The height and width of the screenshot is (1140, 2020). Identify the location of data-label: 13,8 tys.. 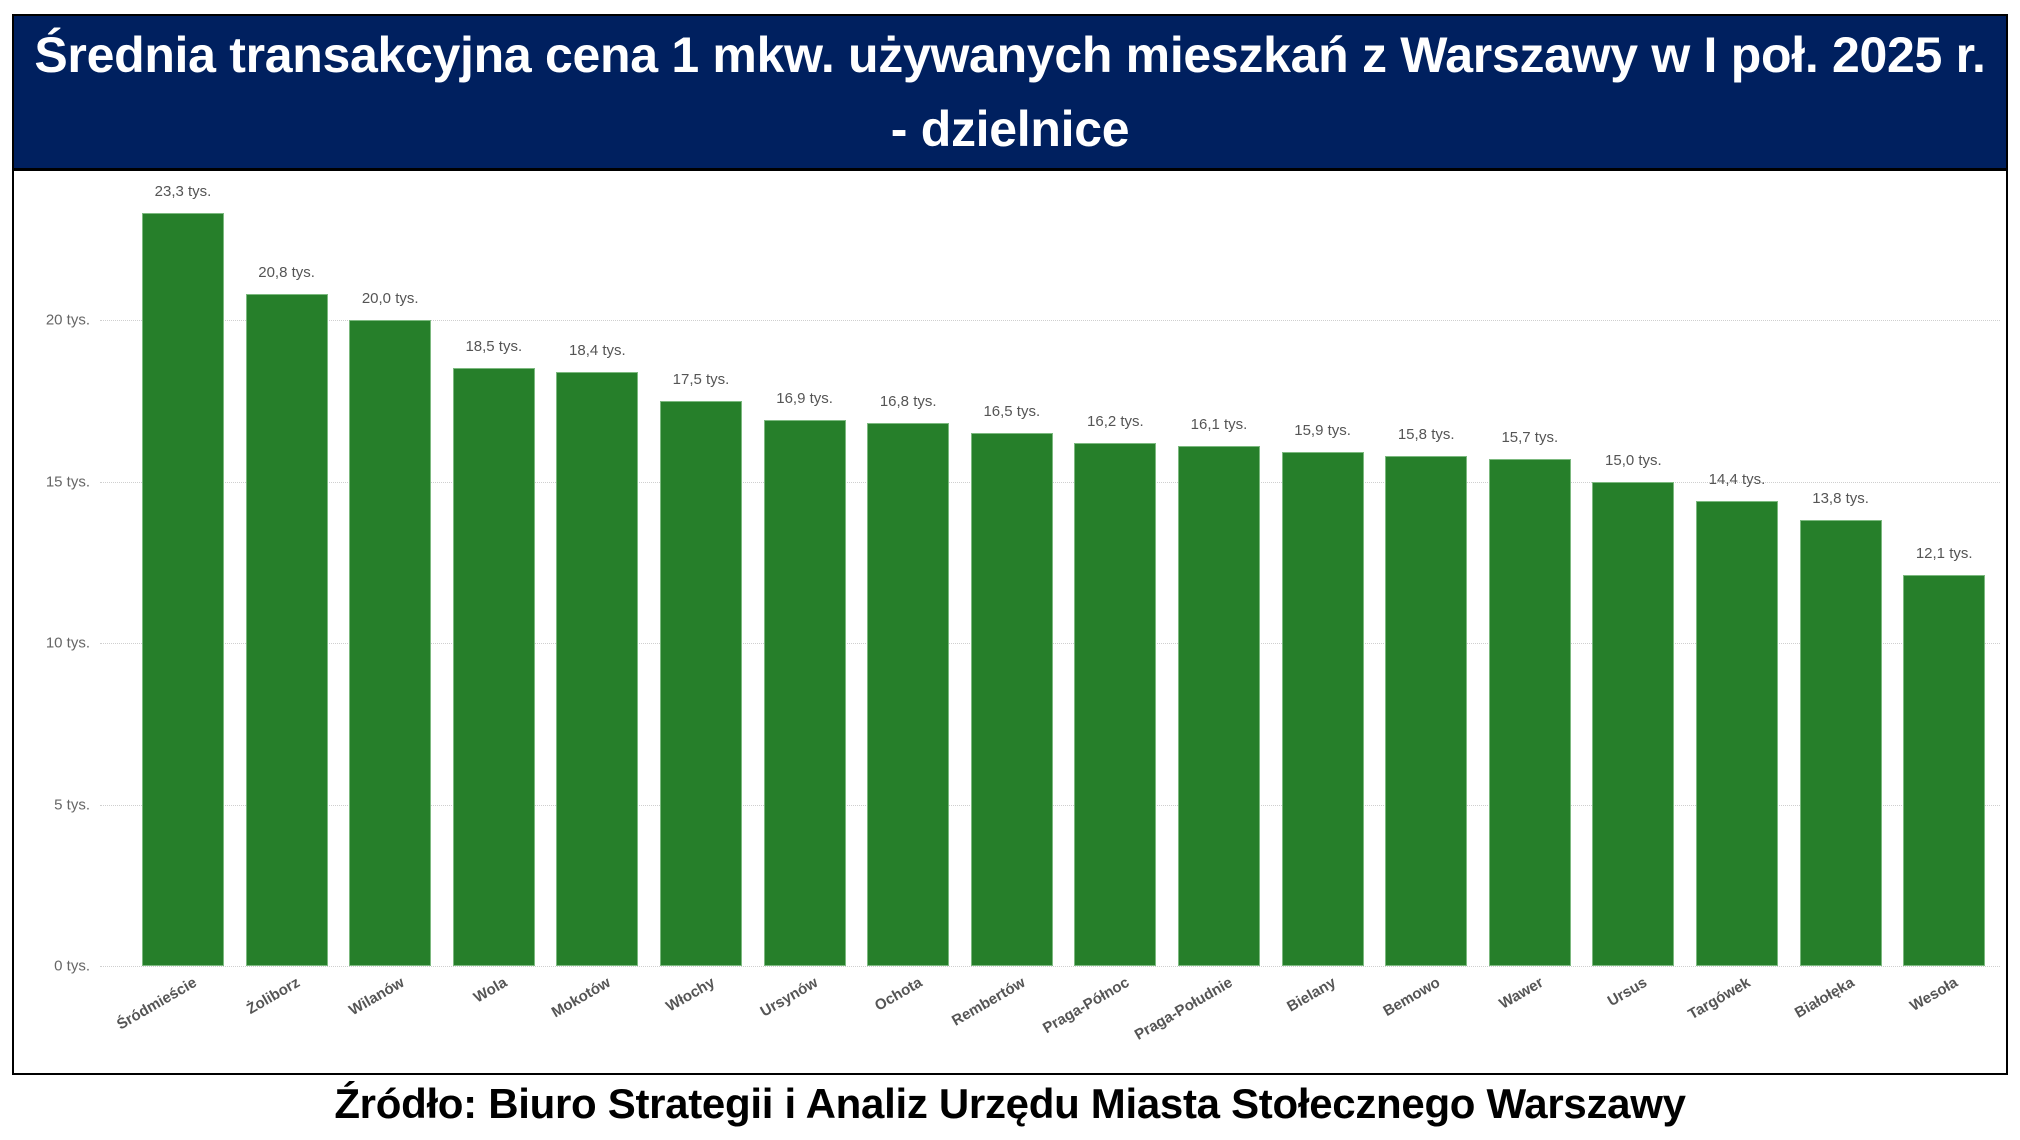
(1840, 499).